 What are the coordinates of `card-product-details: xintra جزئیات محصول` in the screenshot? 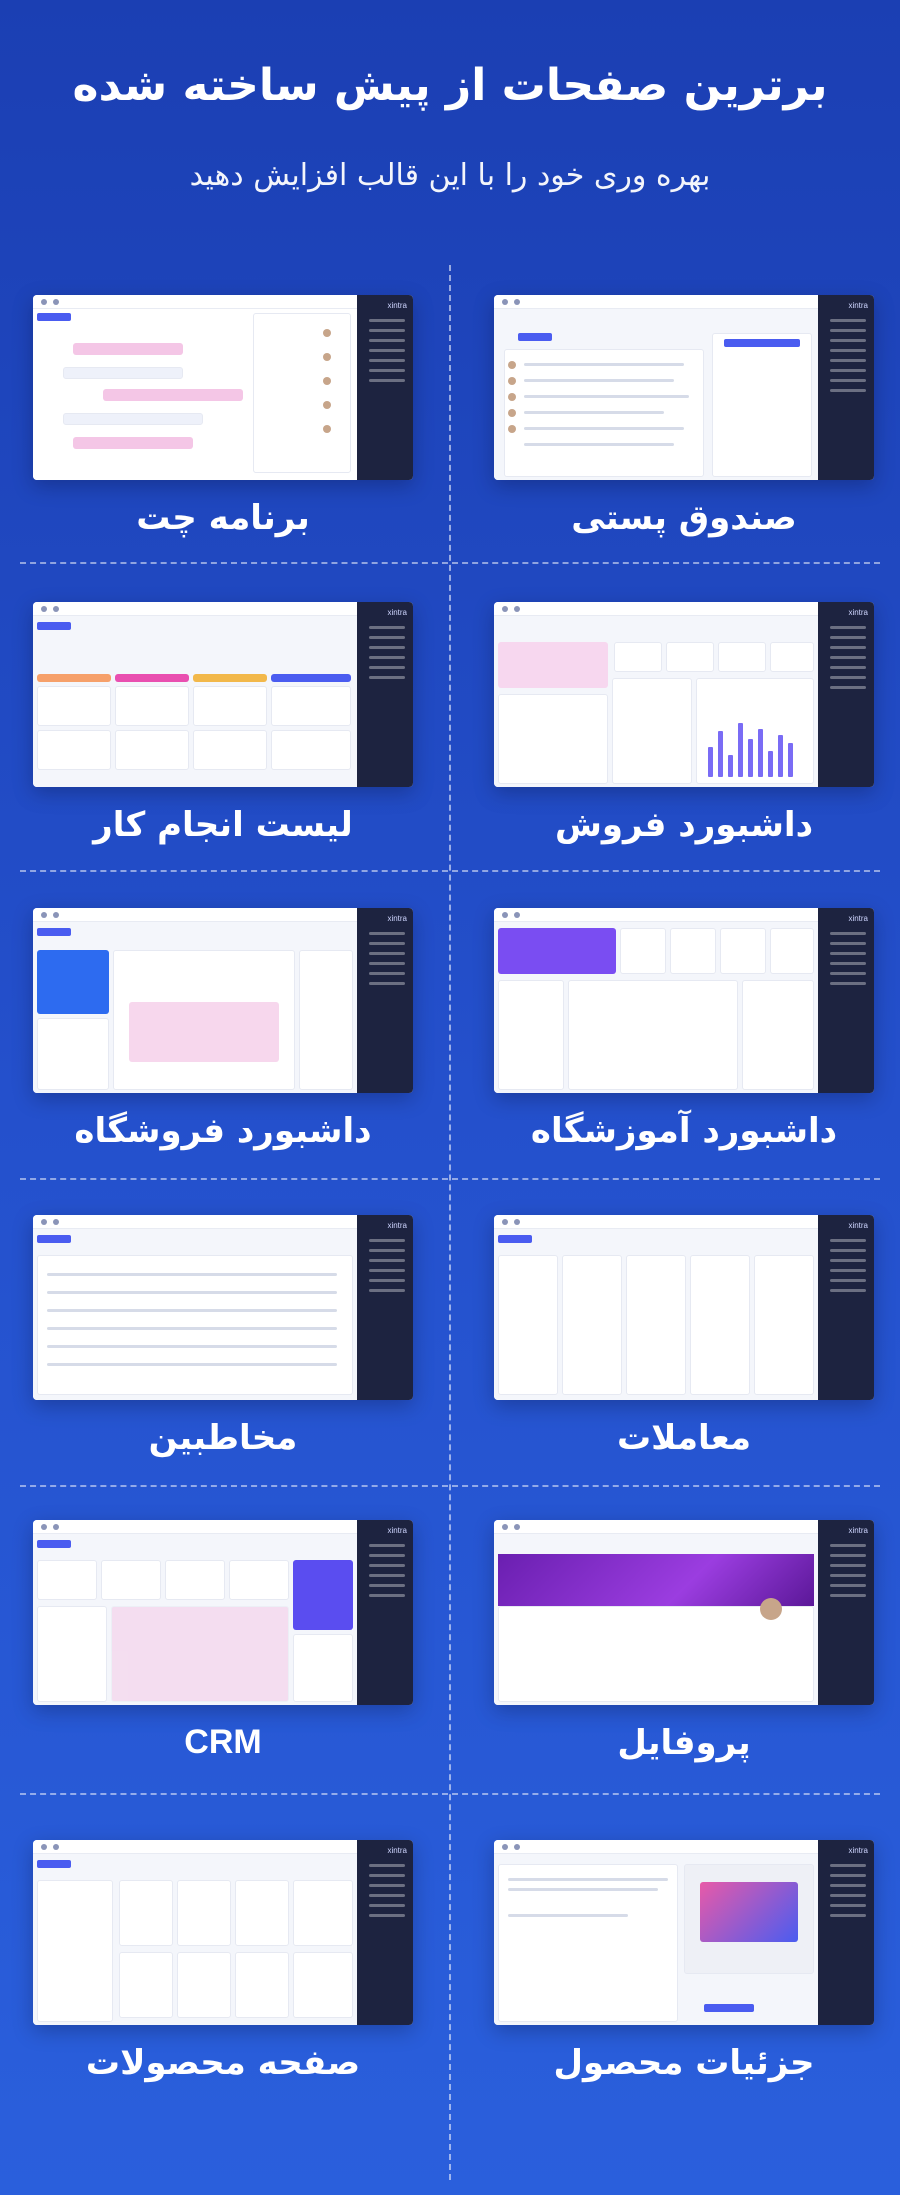 It's located at (684, 1961).